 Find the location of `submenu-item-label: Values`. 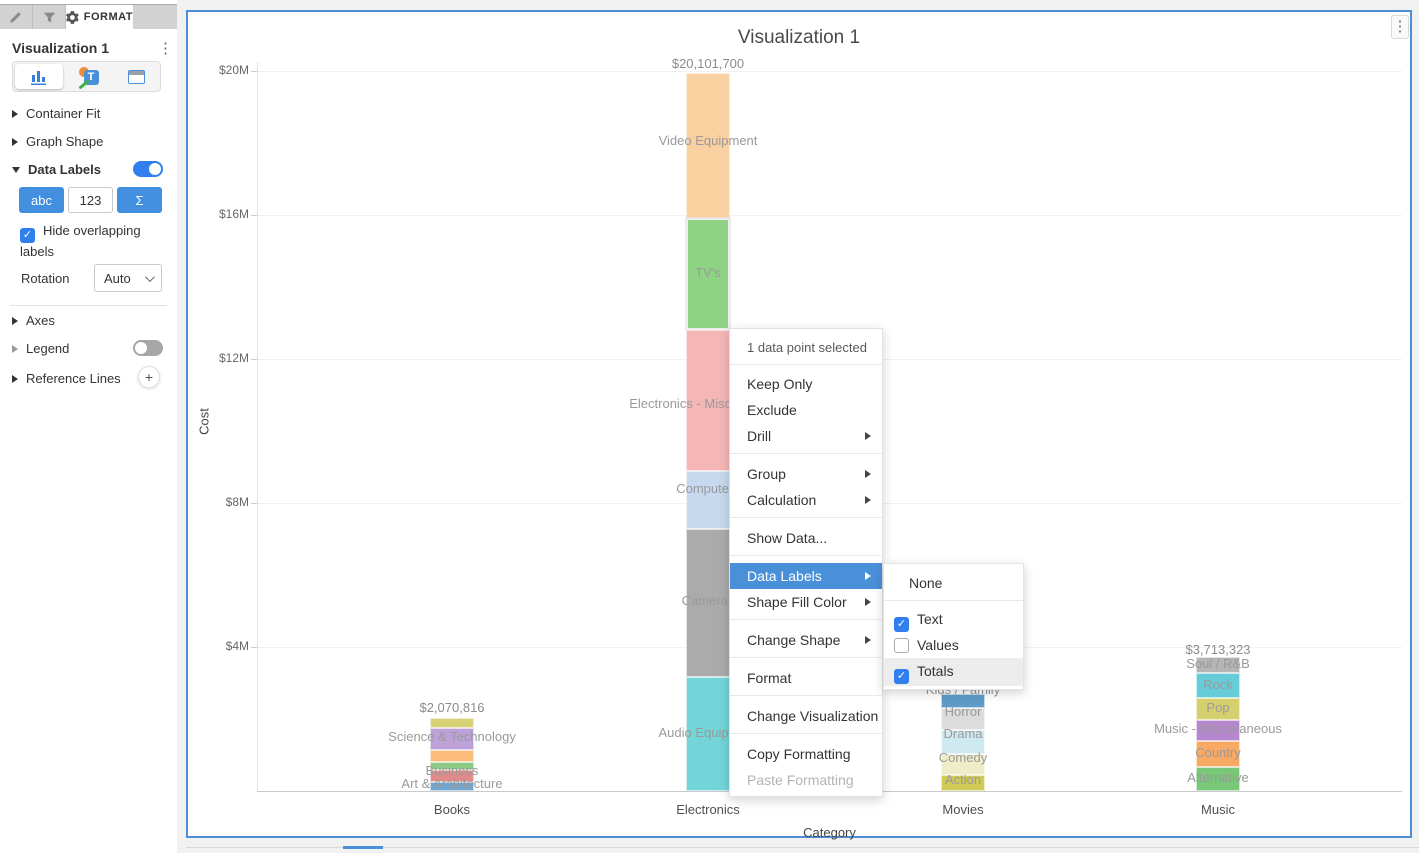

submenu-item-label: Values is located at coordinates (938, 645).